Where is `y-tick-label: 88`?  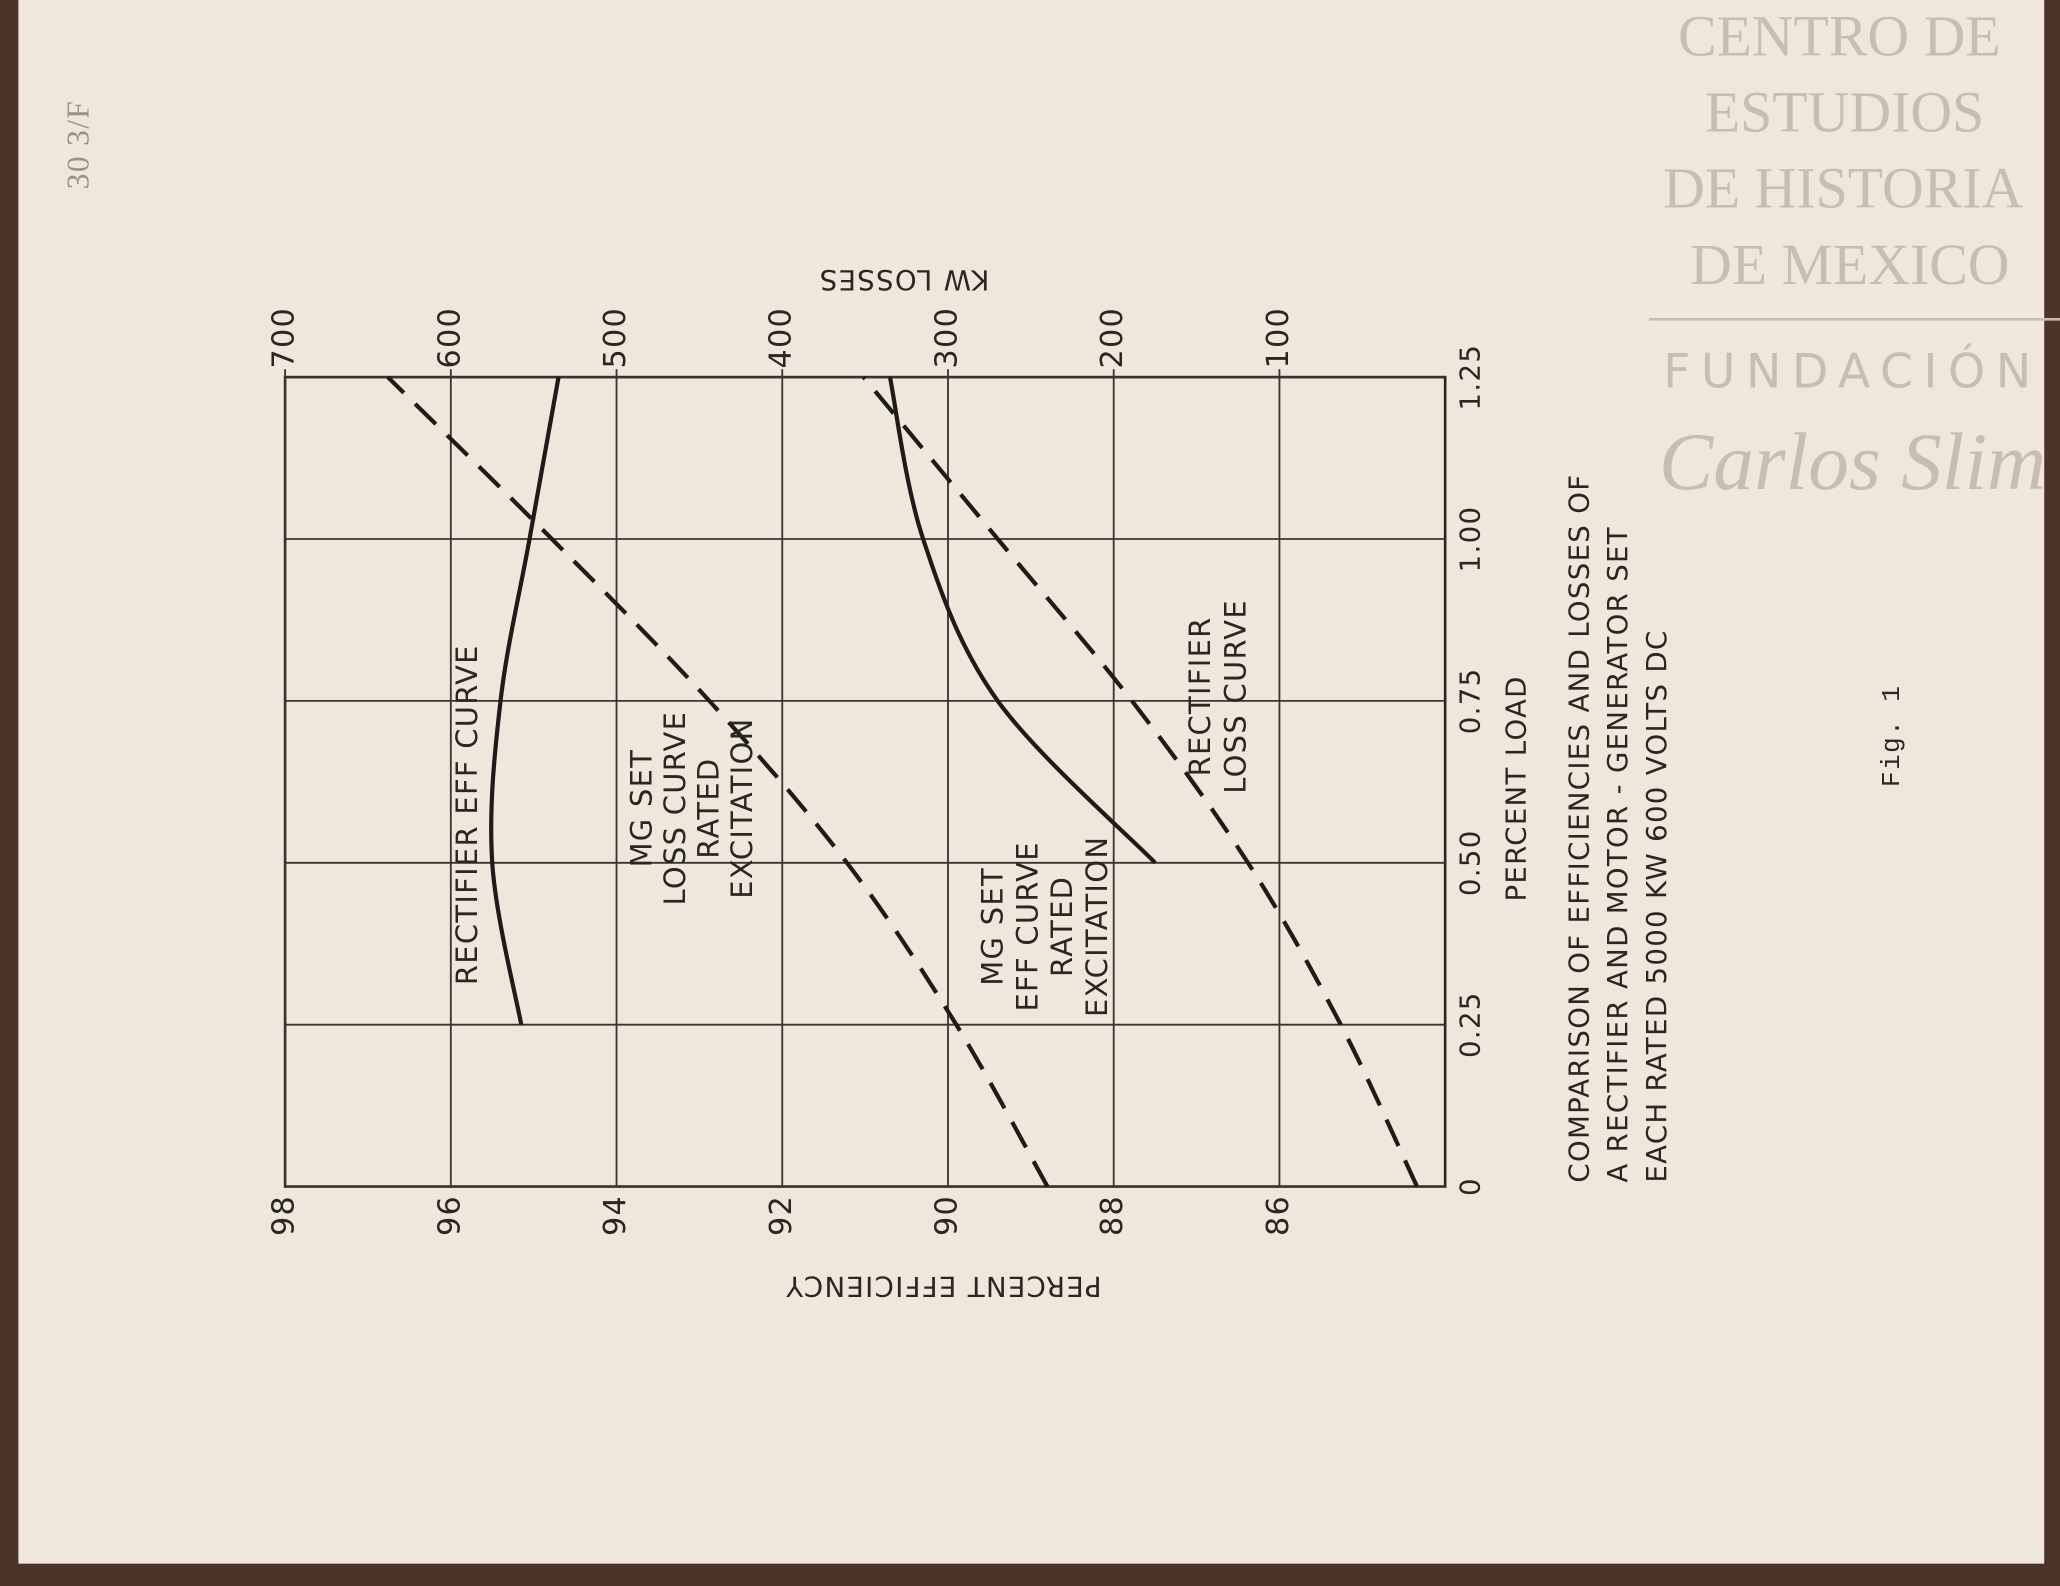
y-tick-label: 88 is located at coordinates (1112, 1215).